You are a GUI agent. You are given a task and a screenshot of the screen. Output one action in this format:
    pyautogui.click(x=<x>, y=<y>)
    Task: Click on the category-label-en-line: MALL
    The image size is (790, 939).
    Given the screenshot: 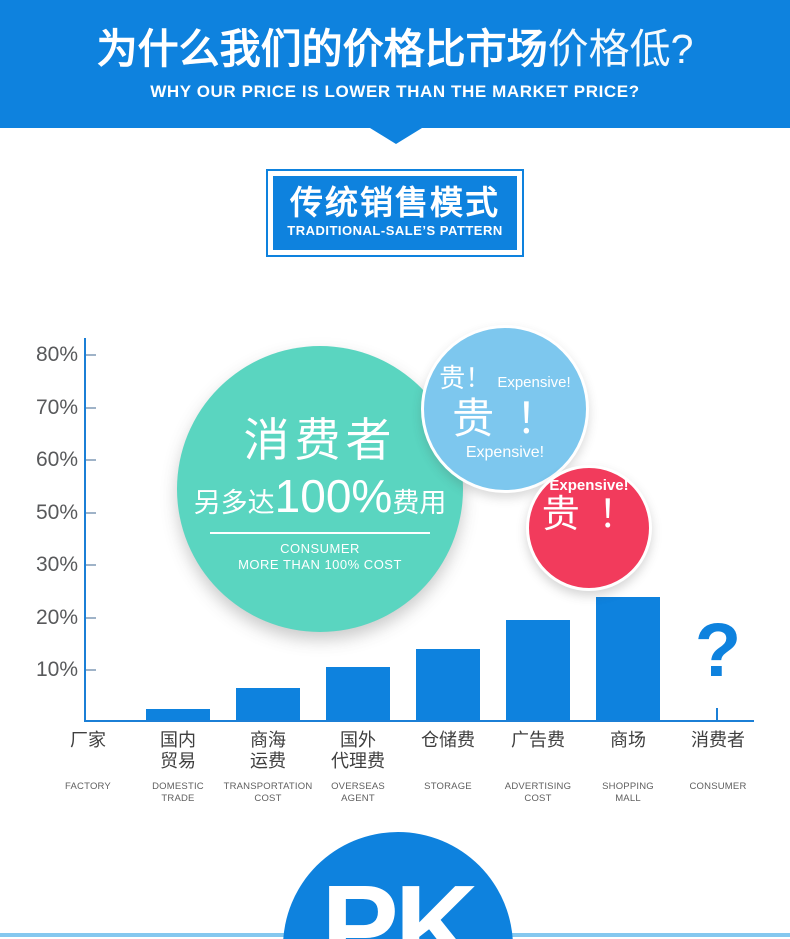 What is the action you would take?
    pyautogui.click(x=628, y=798)
    